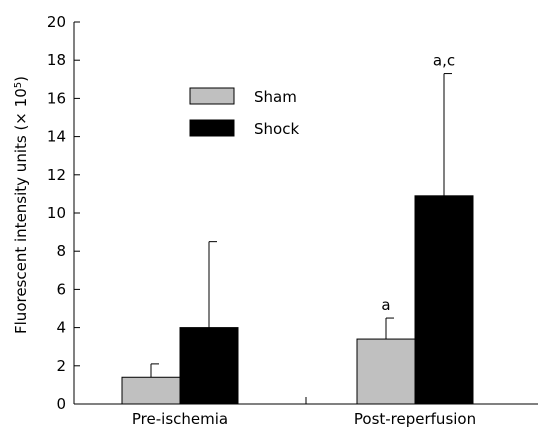 The width and height of the screenshot is (539, 429). I want to click on y-axis: 0 2 4 6 8 10 12 14 16 18 20, so click(63, 213).